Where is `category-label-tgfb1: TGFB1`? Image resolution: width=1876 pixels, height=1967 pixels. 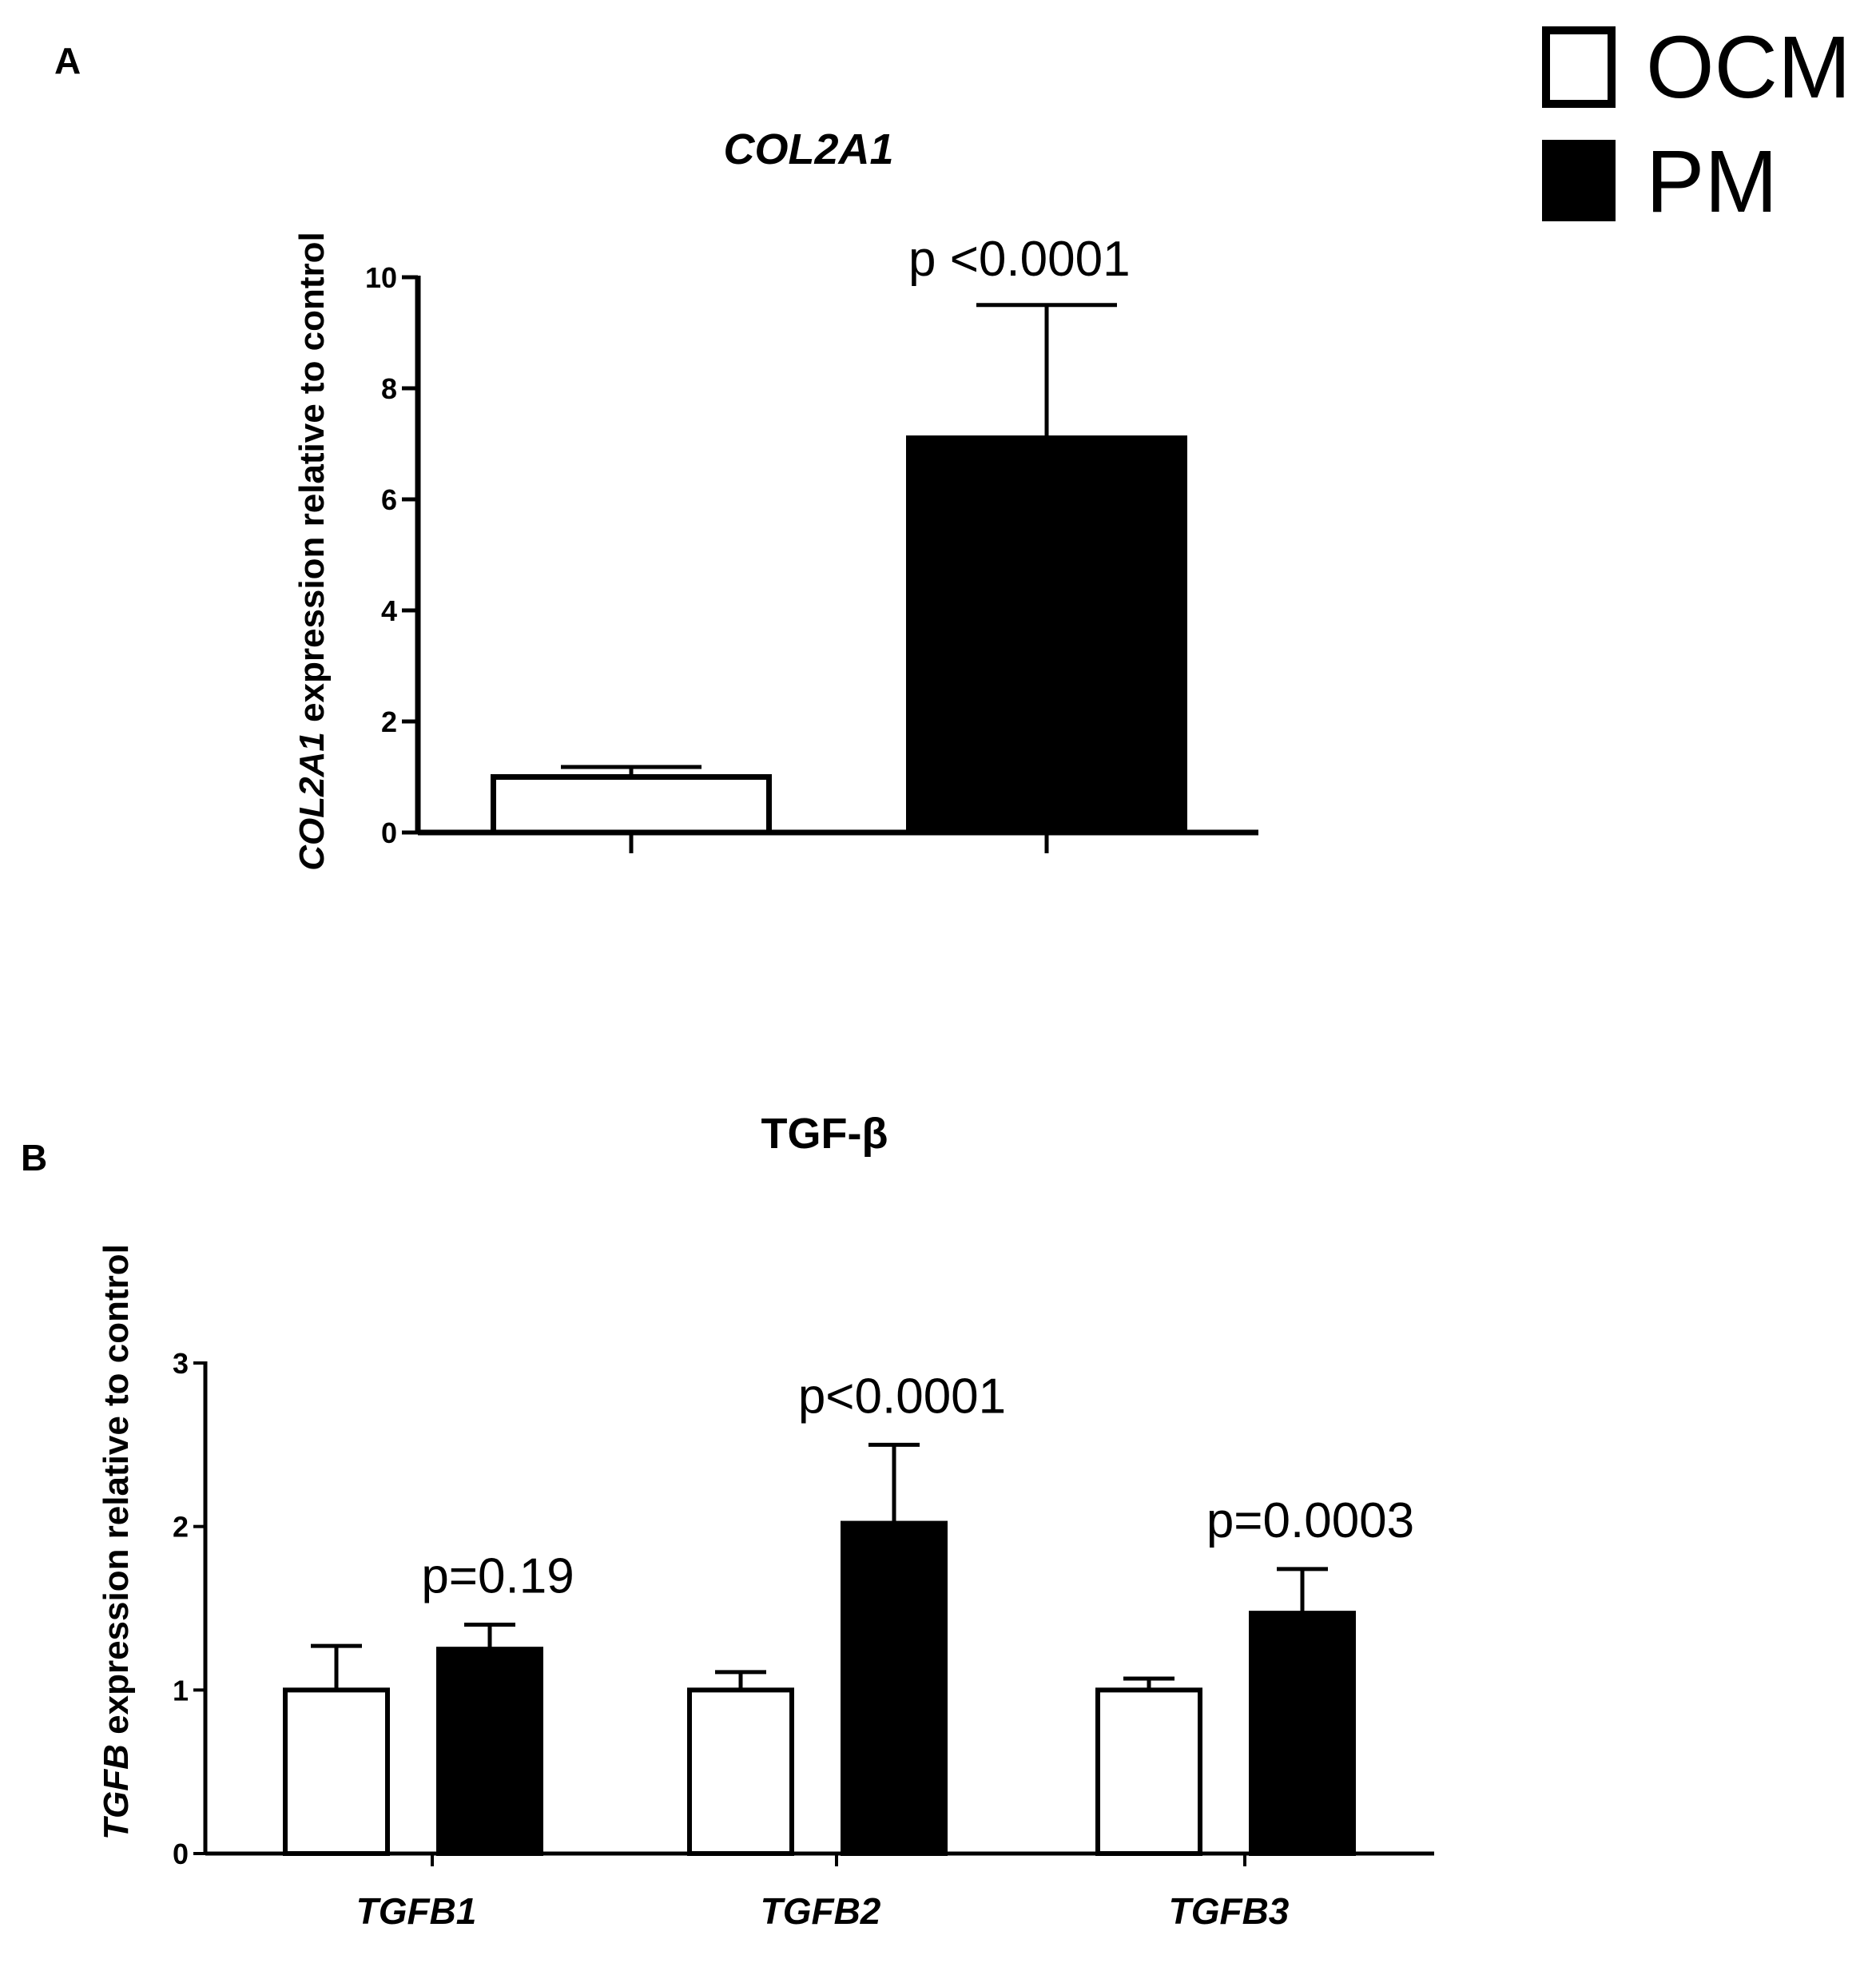 category-label-tgfb1: TGFB1 is located at coordinates (416, 1911).